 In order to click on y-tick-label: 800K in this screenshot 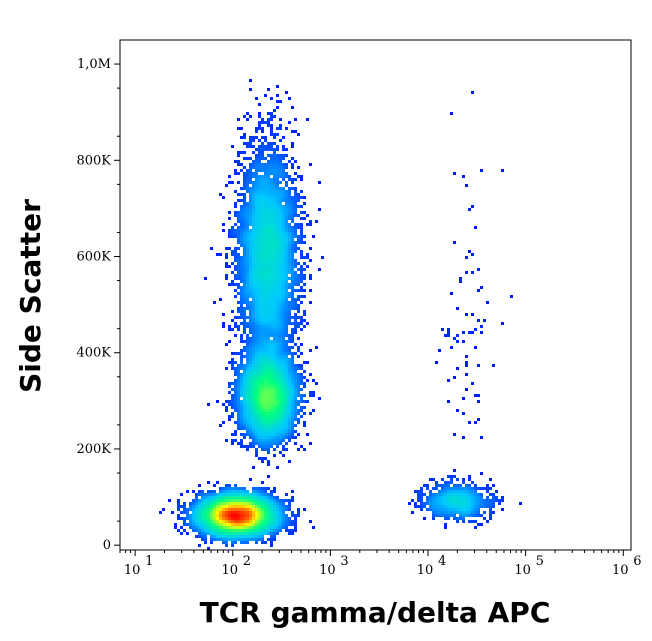, I will do `click(93, 160)`.